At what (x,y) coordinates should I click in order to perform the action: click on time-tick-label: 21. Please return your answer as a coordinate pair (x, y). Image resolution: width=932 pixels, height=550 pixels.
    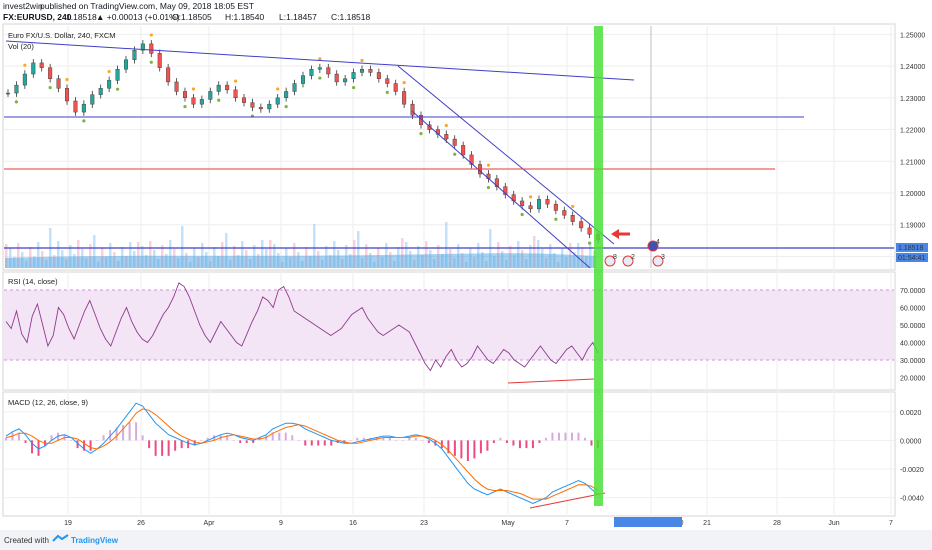
    Looking at the image, I should click on (707, 523).